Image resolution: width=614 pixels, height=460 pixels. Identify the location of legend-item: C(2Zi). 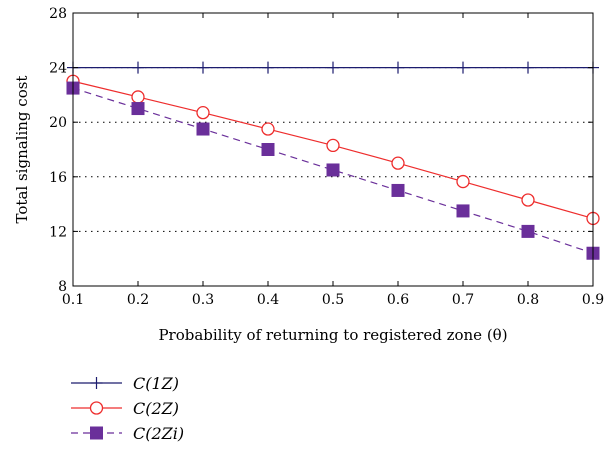
(127, 433).